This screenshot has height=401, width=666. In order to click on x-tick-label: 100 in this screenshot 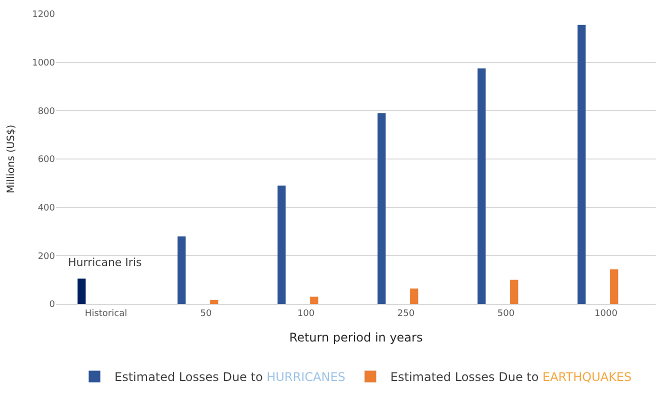, I will do `click(306, 313)`.